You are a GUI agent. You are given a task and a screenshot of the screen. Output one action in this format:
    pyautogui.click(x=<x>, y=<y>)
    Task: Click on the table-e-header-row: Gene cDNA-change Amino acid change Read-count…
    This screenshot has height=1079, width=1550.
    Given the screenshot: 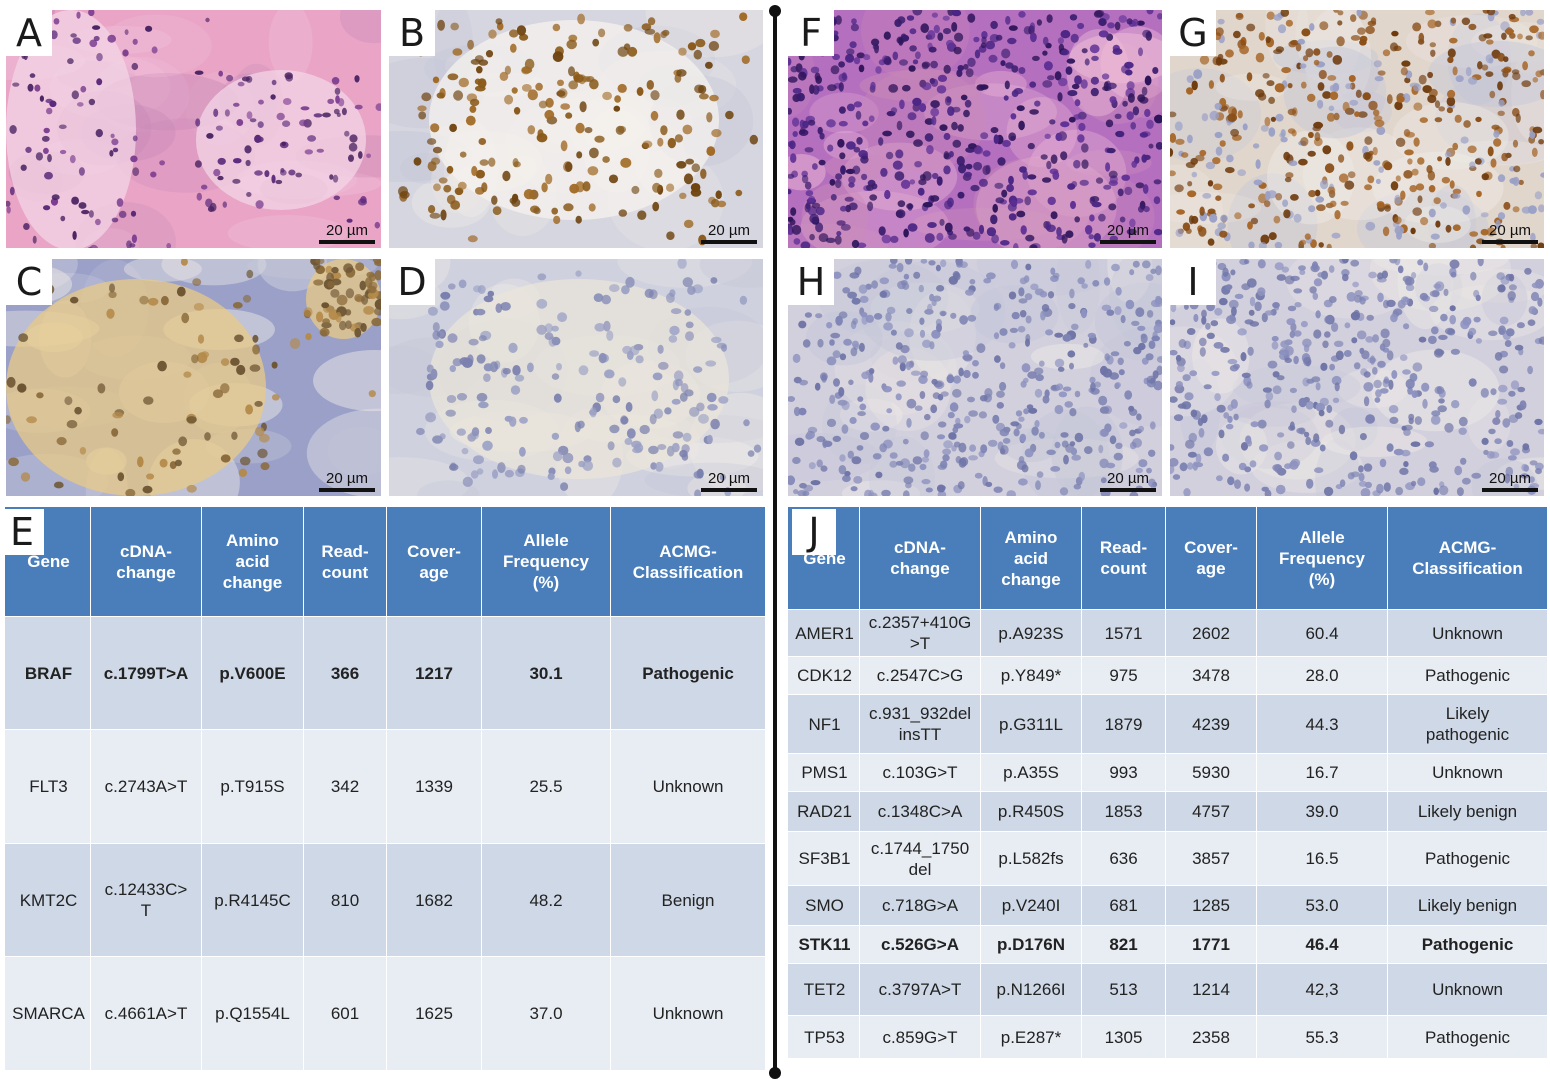 What is the action you would take?
    pyautogui.click(x=385, y=561)
    